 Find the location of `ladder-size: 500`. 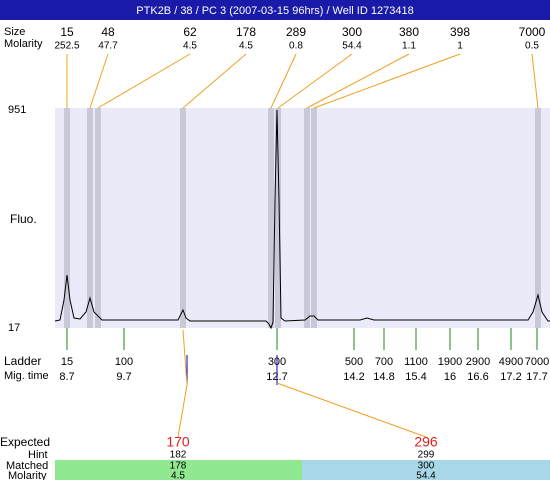

ladder-size: 500 is located at coordinates (354, 362).